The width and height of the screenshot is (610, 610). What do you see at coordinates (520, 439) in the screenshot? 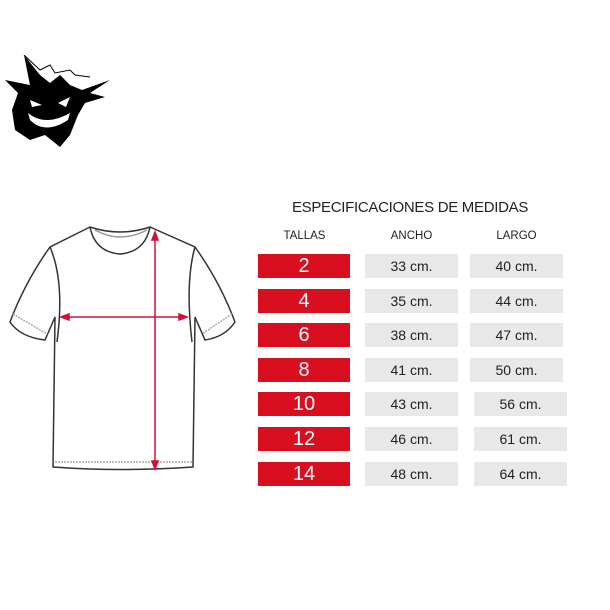
I see `length-cell: 61 cm.` at bounding box center [520, 439].